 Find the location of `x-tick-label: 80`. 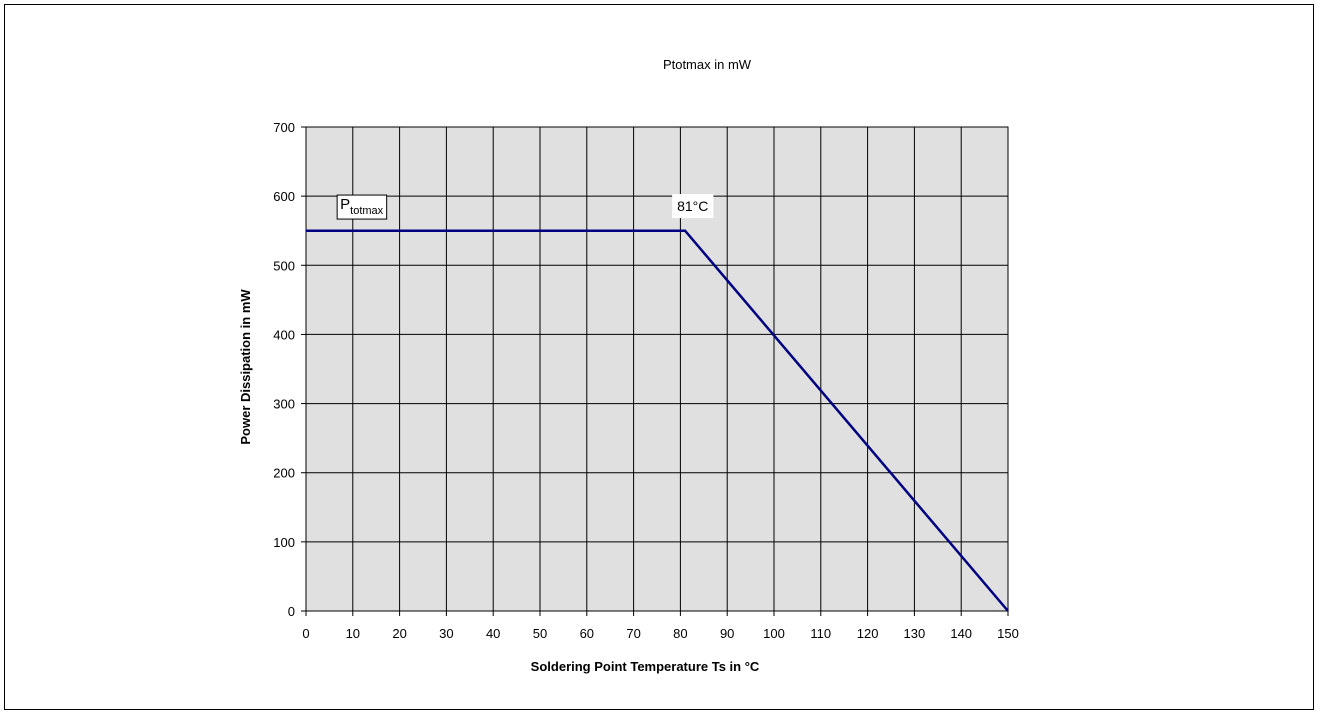

x-tick-label: 80 is located at coordinates (680, 633).